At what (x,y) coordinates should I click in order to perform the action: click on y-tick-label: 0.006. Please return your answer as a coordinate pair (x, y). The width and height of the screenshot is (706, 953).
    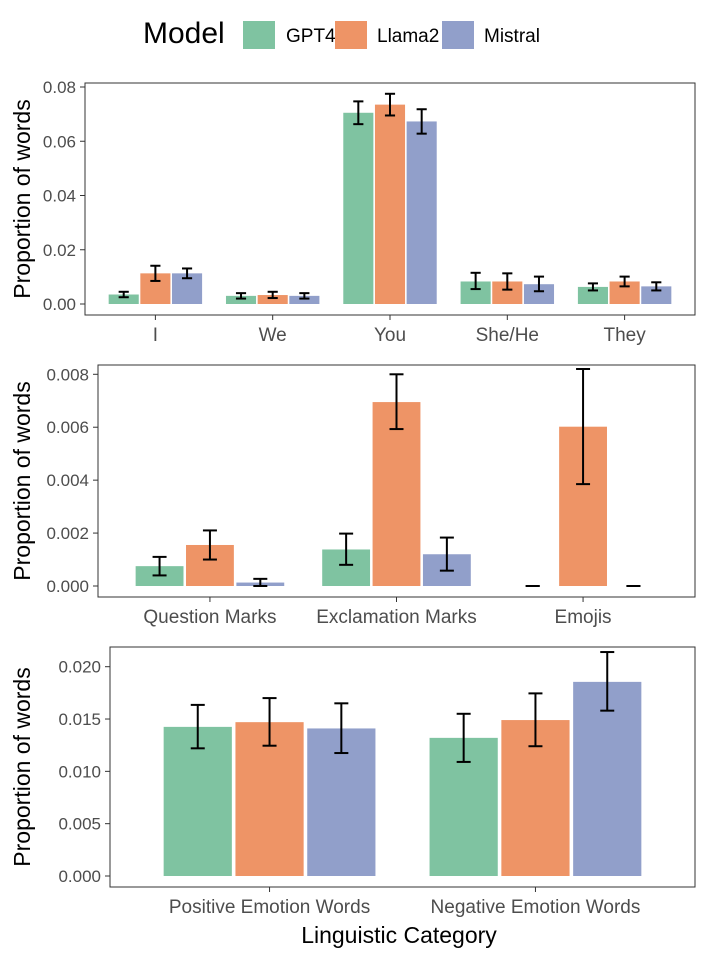
    Looking at the image, I should click on (67, 427).